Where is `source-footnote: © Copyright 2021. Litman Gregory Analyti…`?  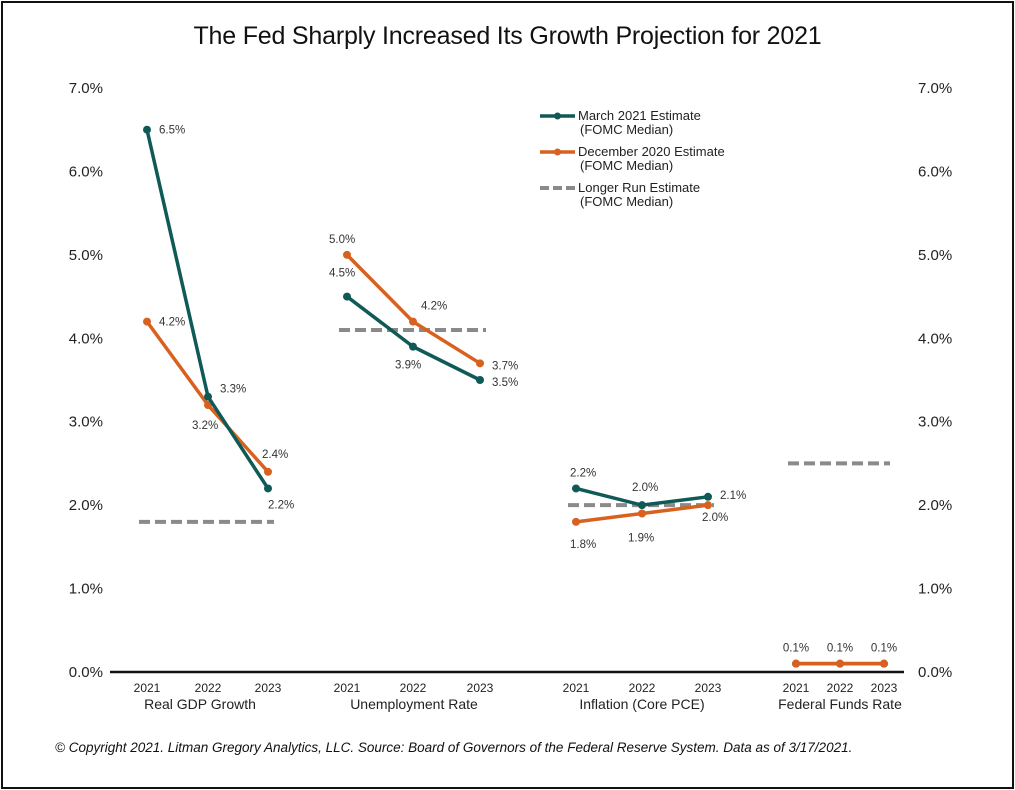 source-footnote: © Copyright 2021. Litman Gregory Analyti… is located at coordinates (454, 747).